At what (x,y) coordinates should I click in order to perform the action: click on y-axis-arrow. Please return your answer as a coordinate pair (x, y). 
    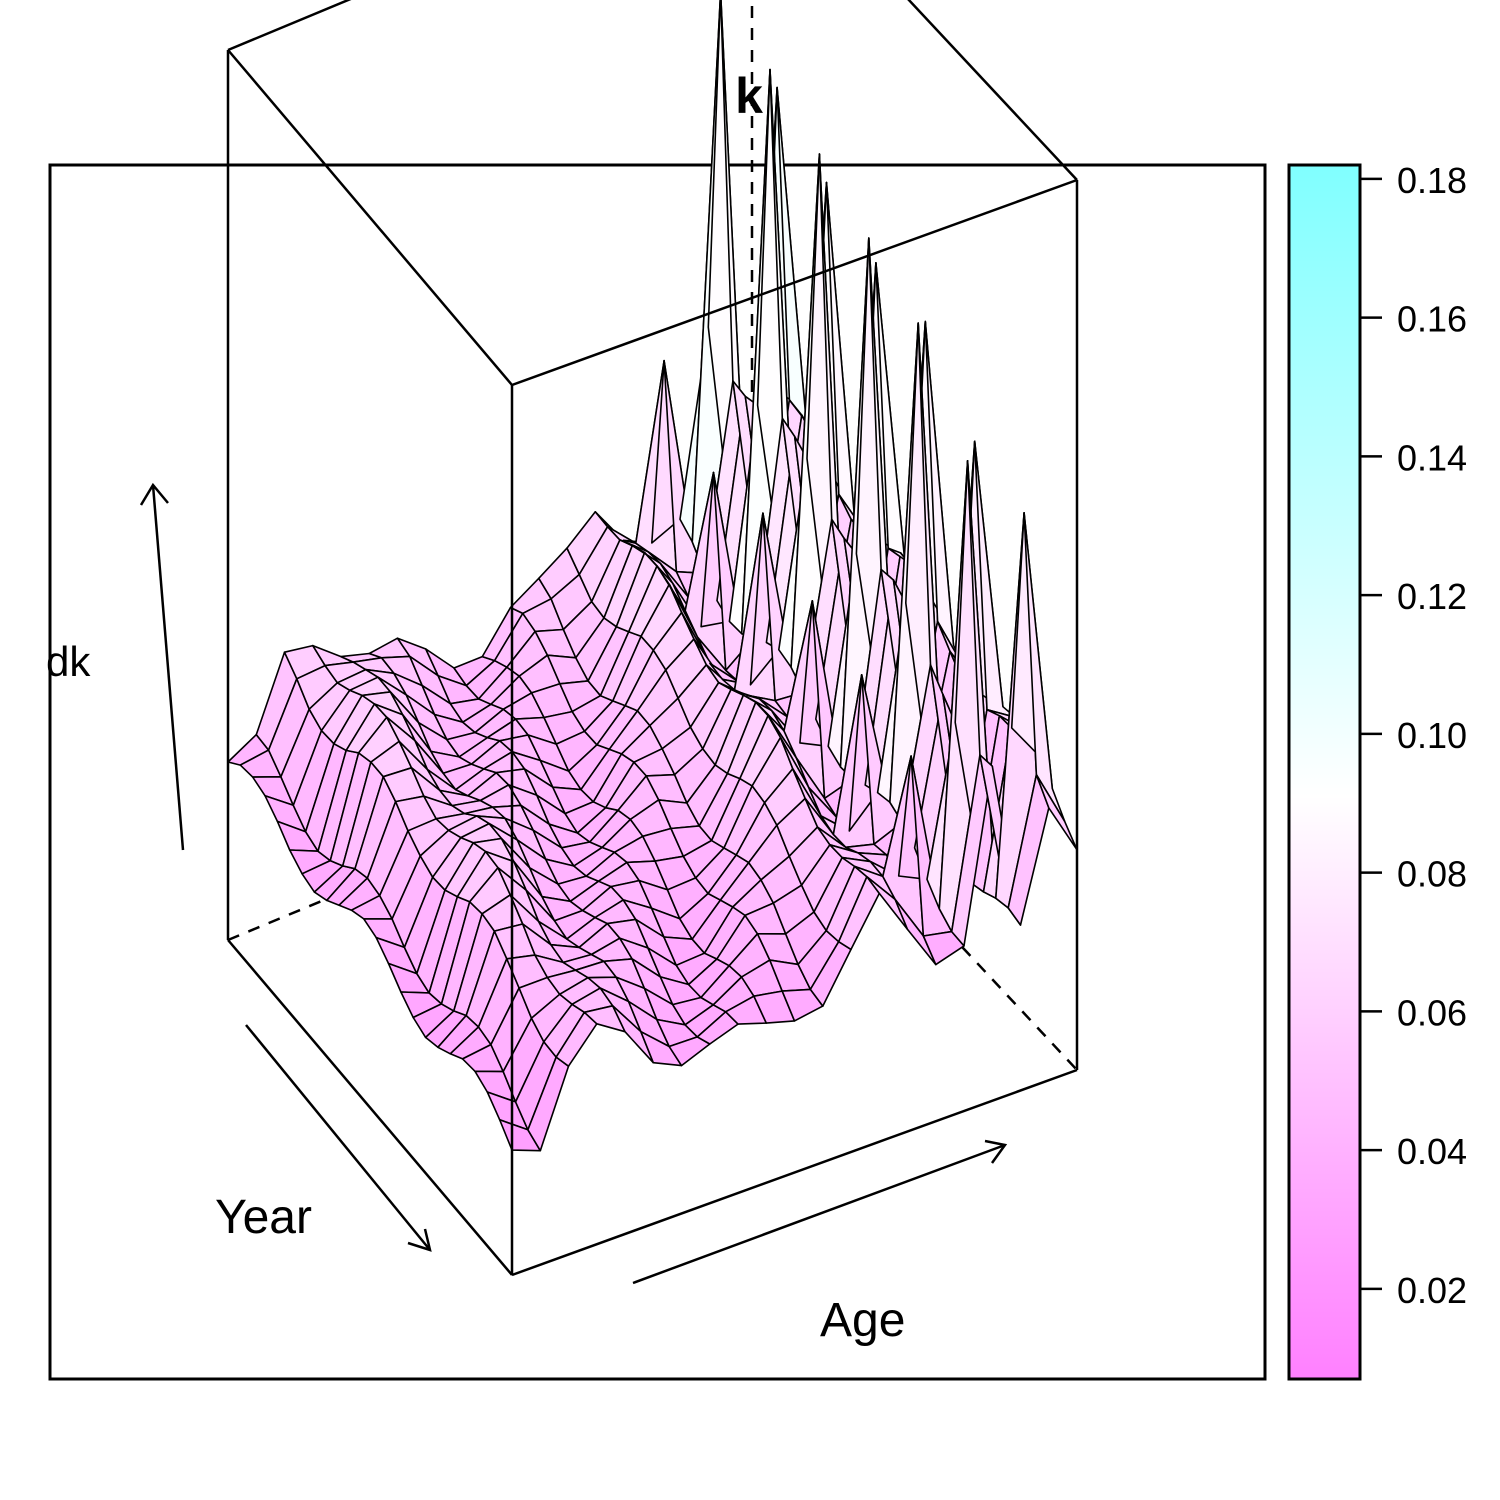
    Looking at the image, I should click on (338, 1138).